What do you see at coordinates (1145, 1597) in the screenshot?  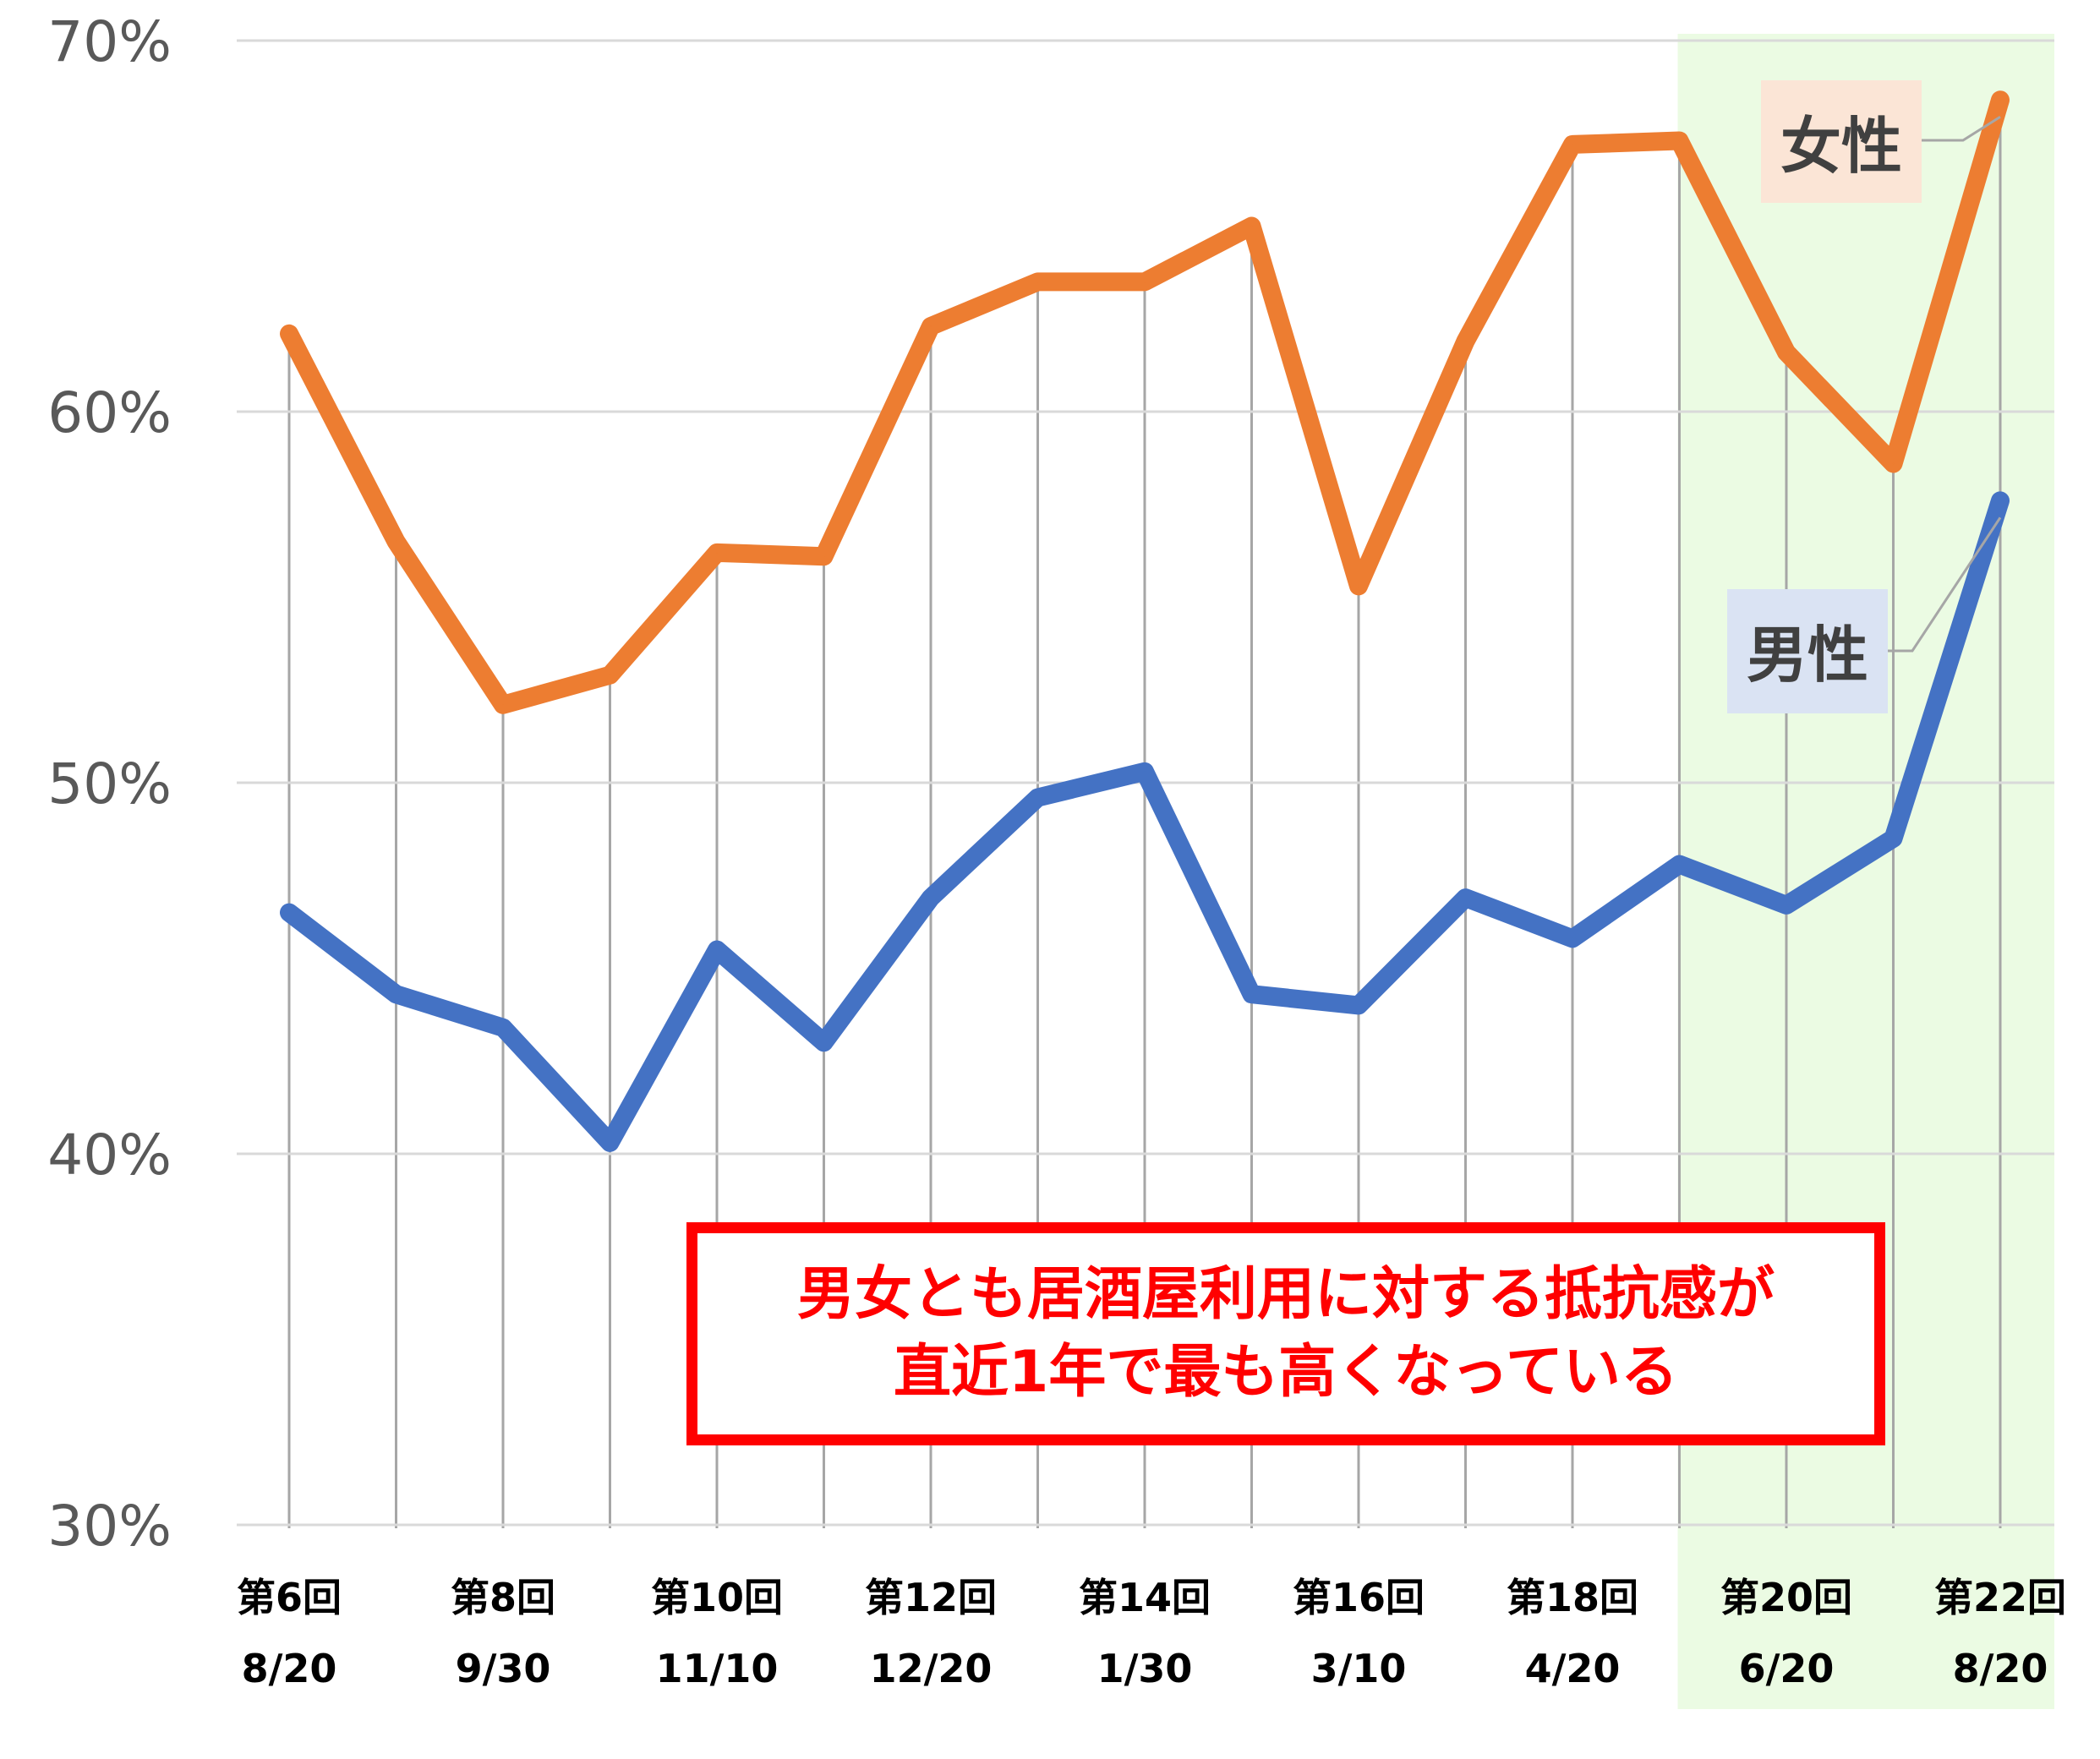 I see `x-tick-round: 第14回` at bounding box center [1145, 1597].